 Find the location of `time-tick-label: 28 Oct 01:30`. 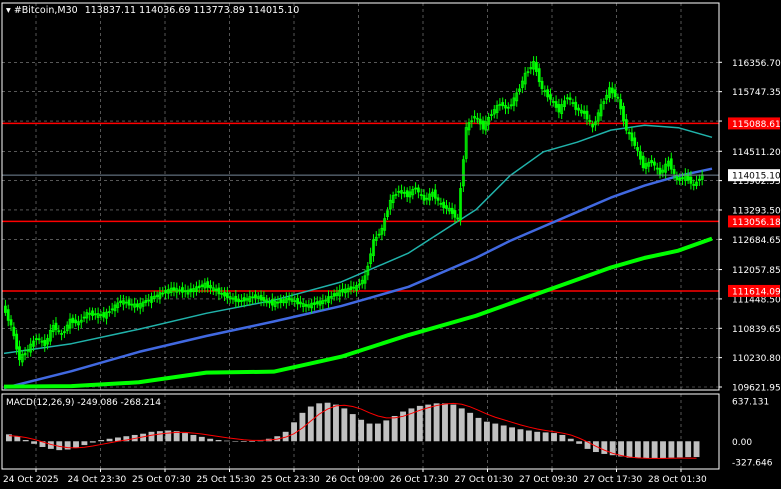

time-tick-label: 28 Oct 01:30 is located at coordinates (677, 480).